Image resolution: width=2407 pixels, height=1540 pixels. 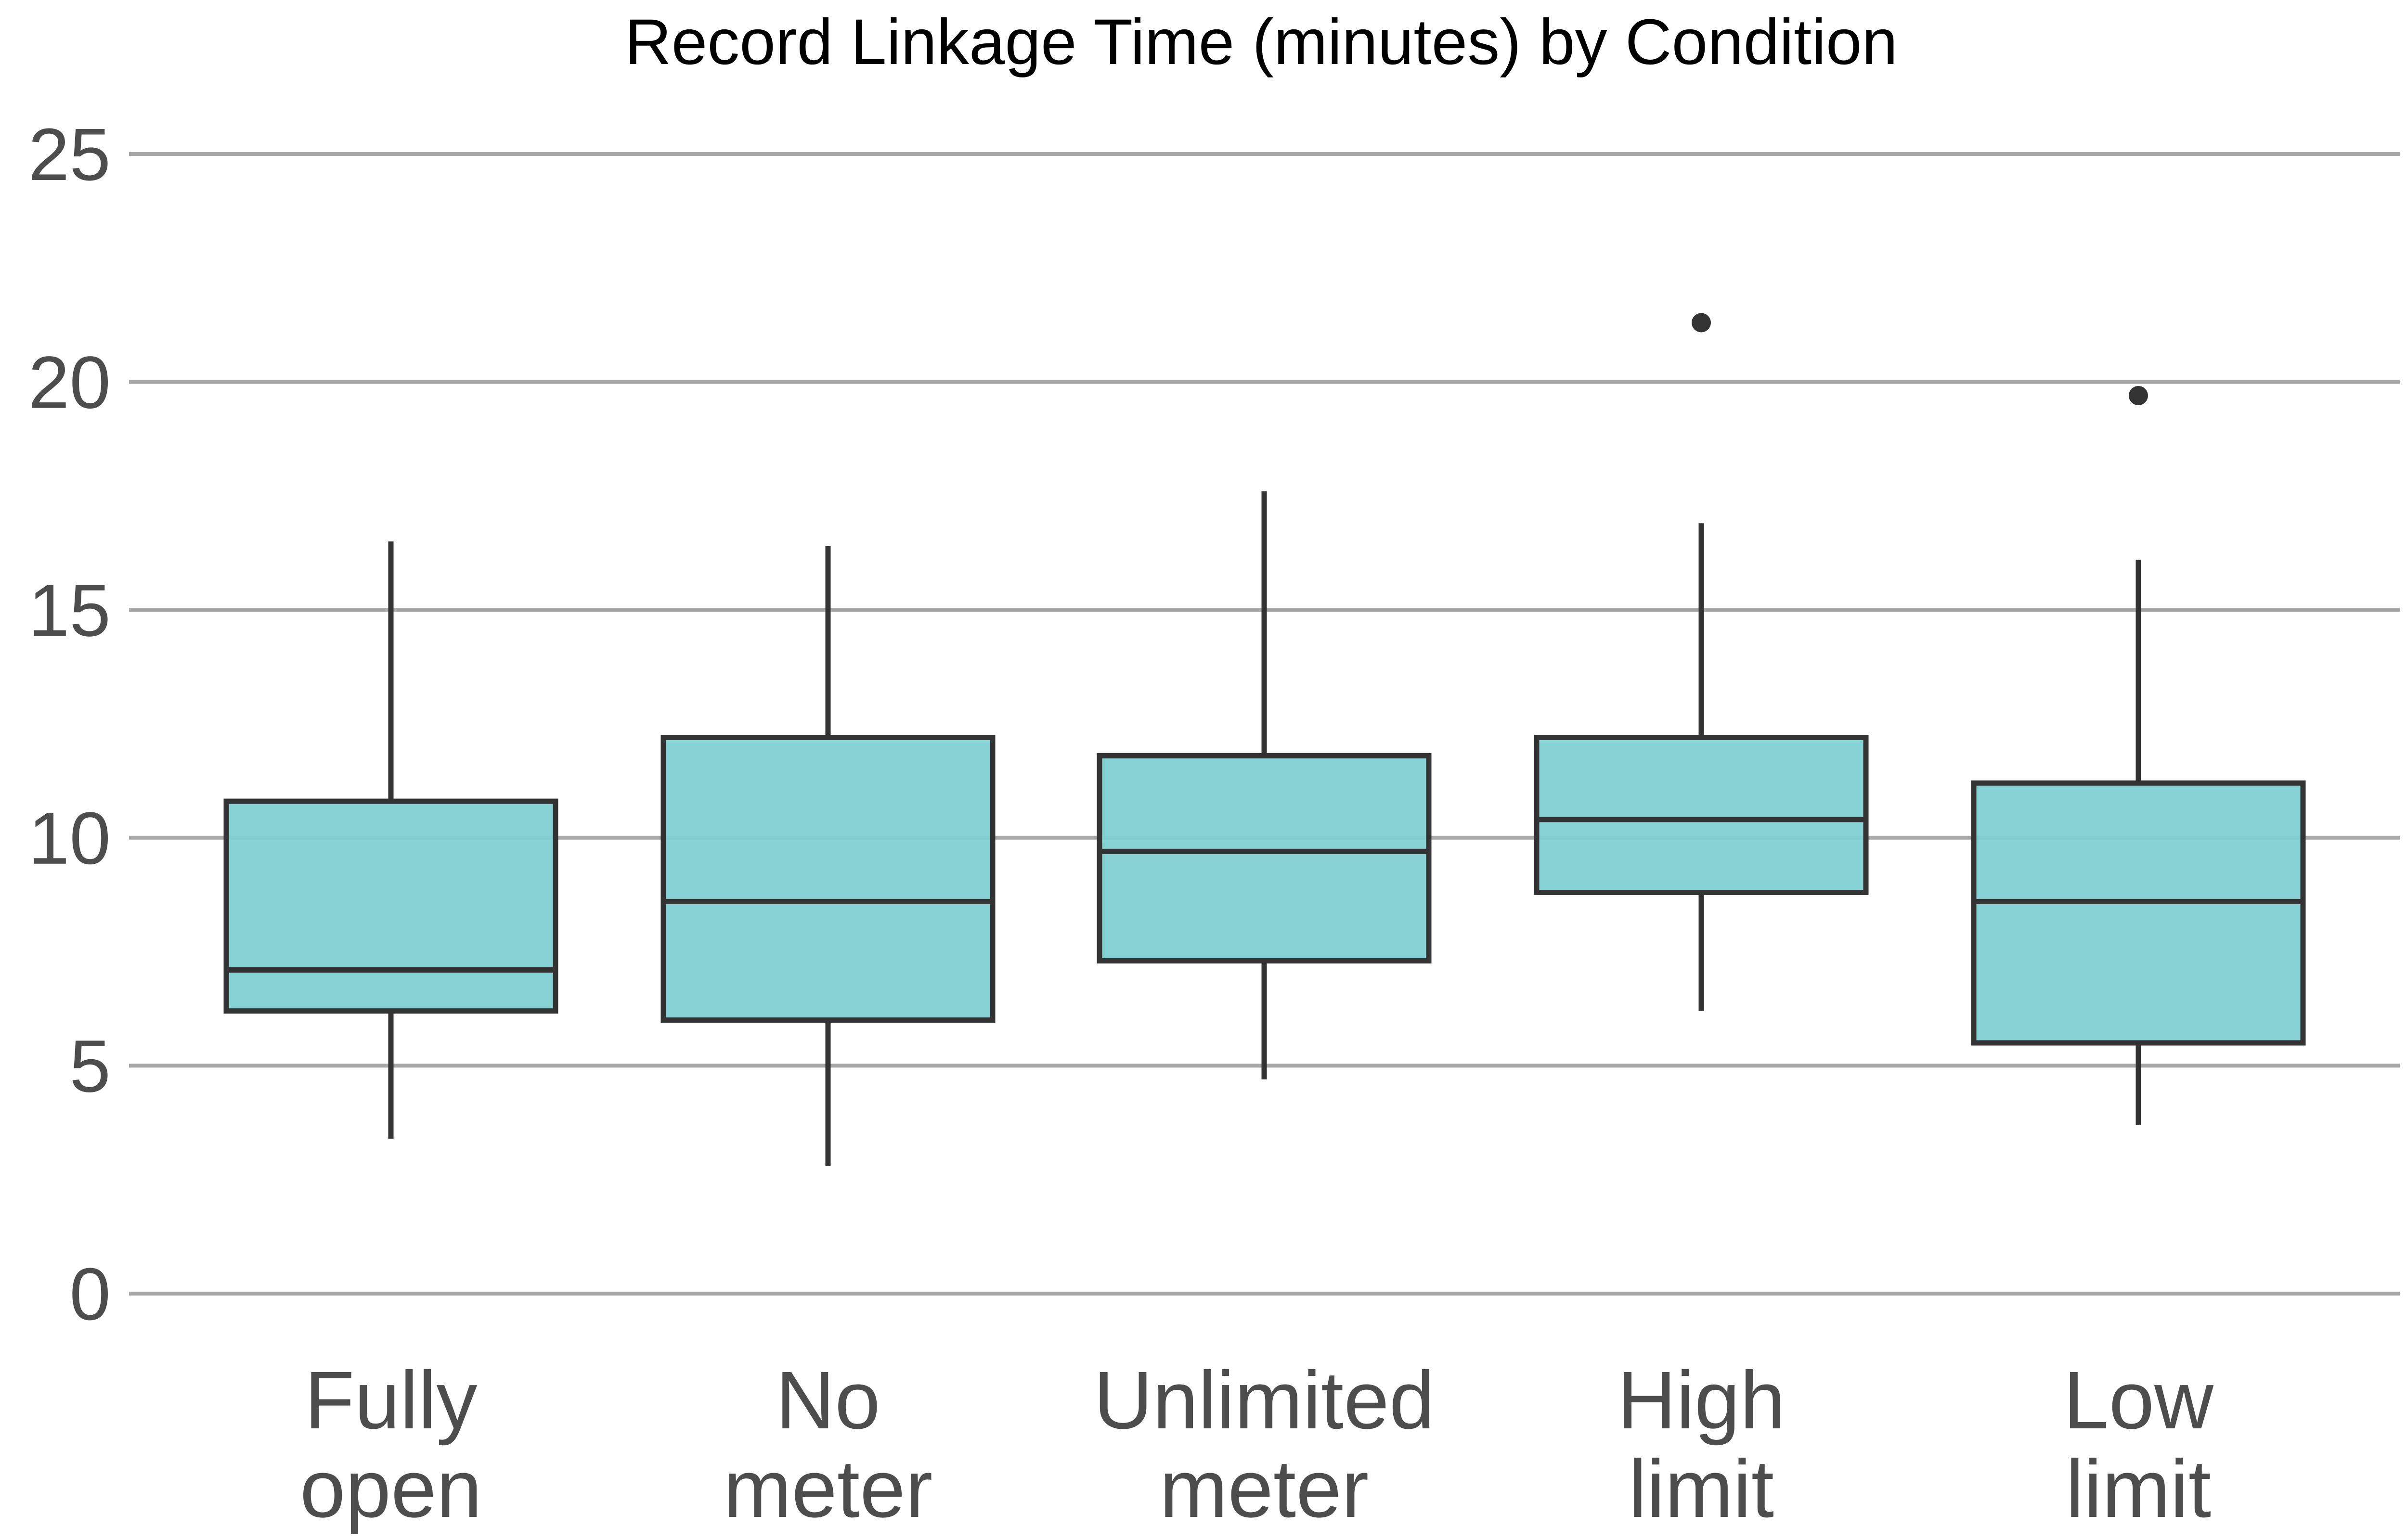 I want to click on x-category-label: Fully open, so click(x=391, y=1445).